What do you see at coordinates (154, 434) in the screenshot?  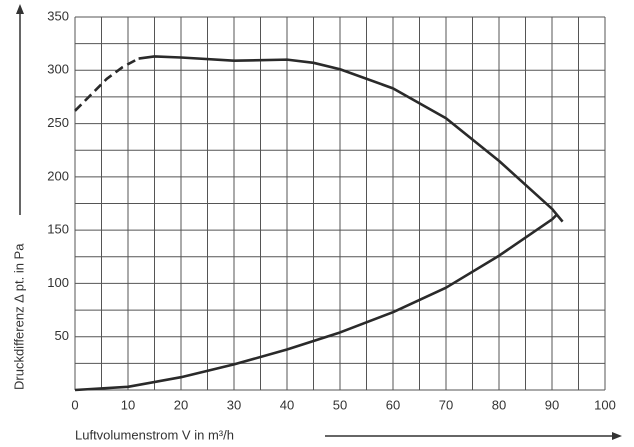 I see `x-axis-label: Luftvolumenstrom V in m³/h` at bounding box center [154, 434].